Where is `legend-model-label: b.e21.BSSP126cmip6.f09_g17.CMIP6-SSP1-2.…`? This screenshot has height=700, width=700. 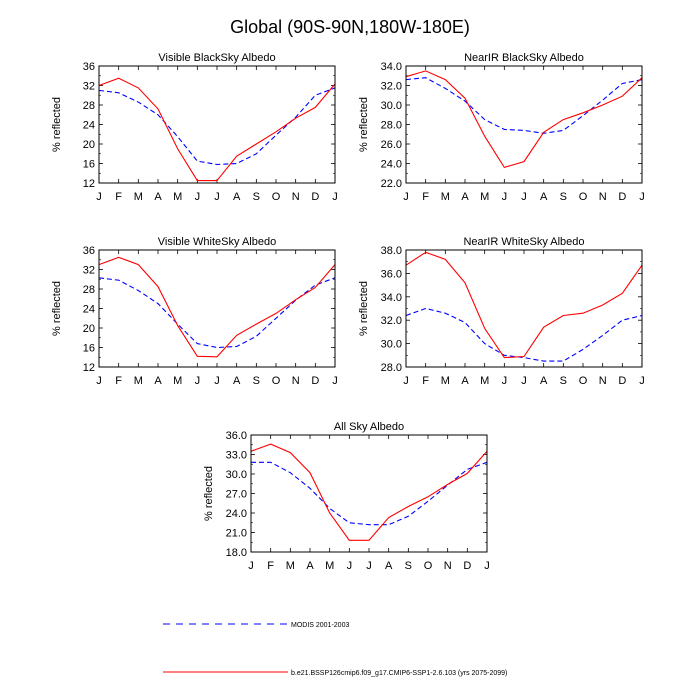 legend-model-label: b.e21.BSSP126cmip6.f09_g17.CMIP6-SSP1-2.… is located at coordinates (399, 673).